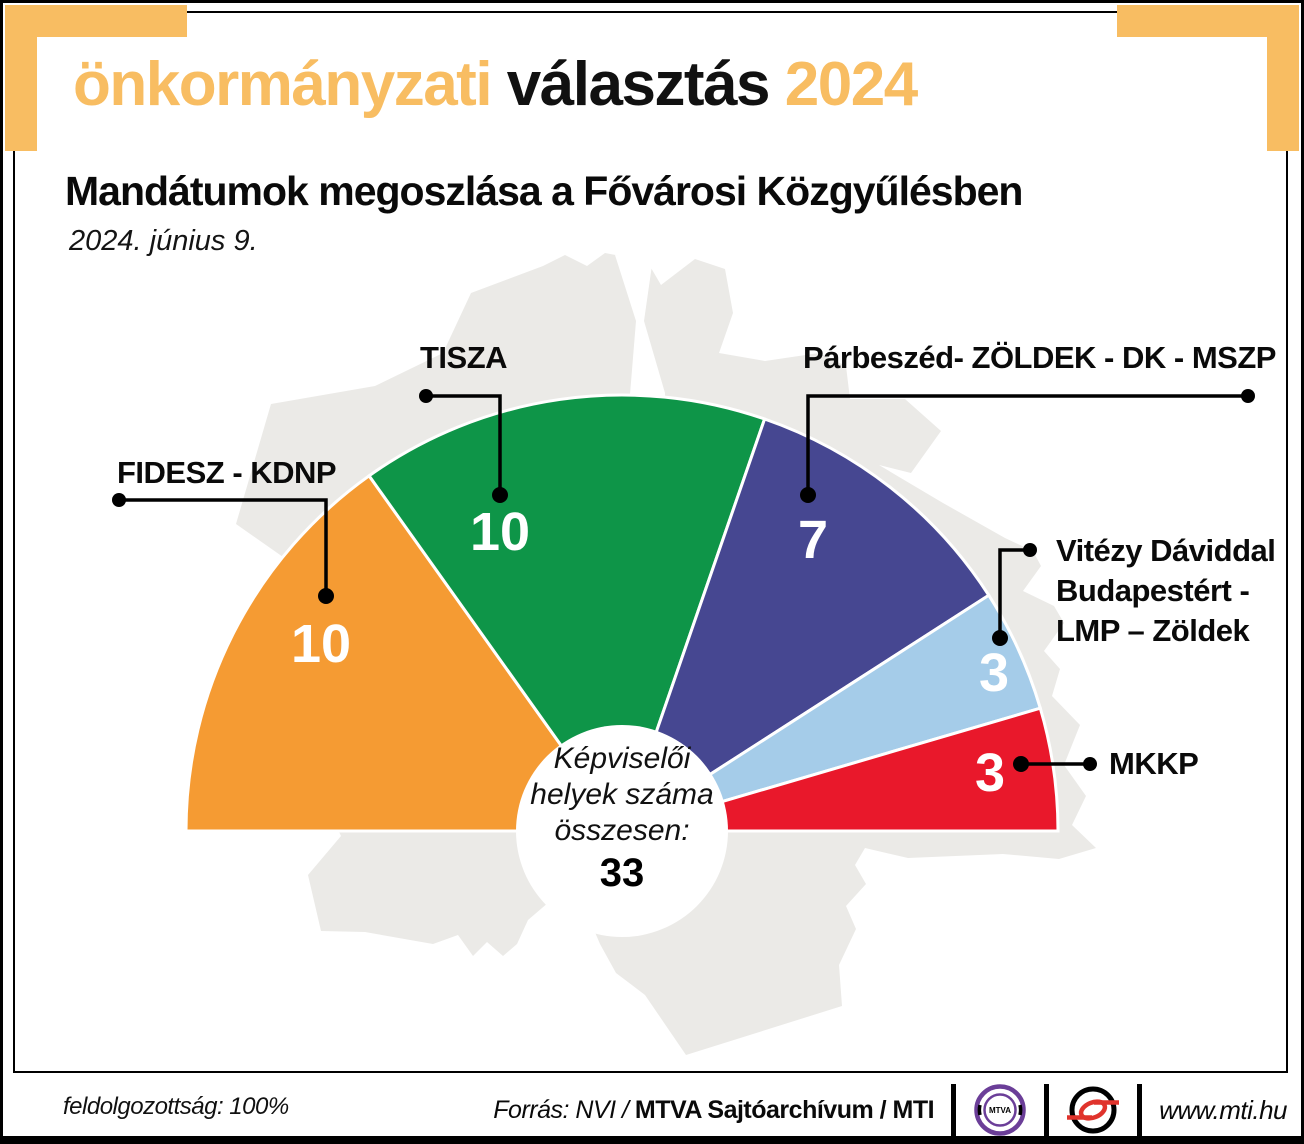 This screenshot has width=1304, height=1144. What do you see at coordinates (1039, 357) in the screenshot?
I see `segment-label-parbeszed: Párbeszéd- ZÖLDEK - DK - MSZP` at bounding box center [1039, 357].